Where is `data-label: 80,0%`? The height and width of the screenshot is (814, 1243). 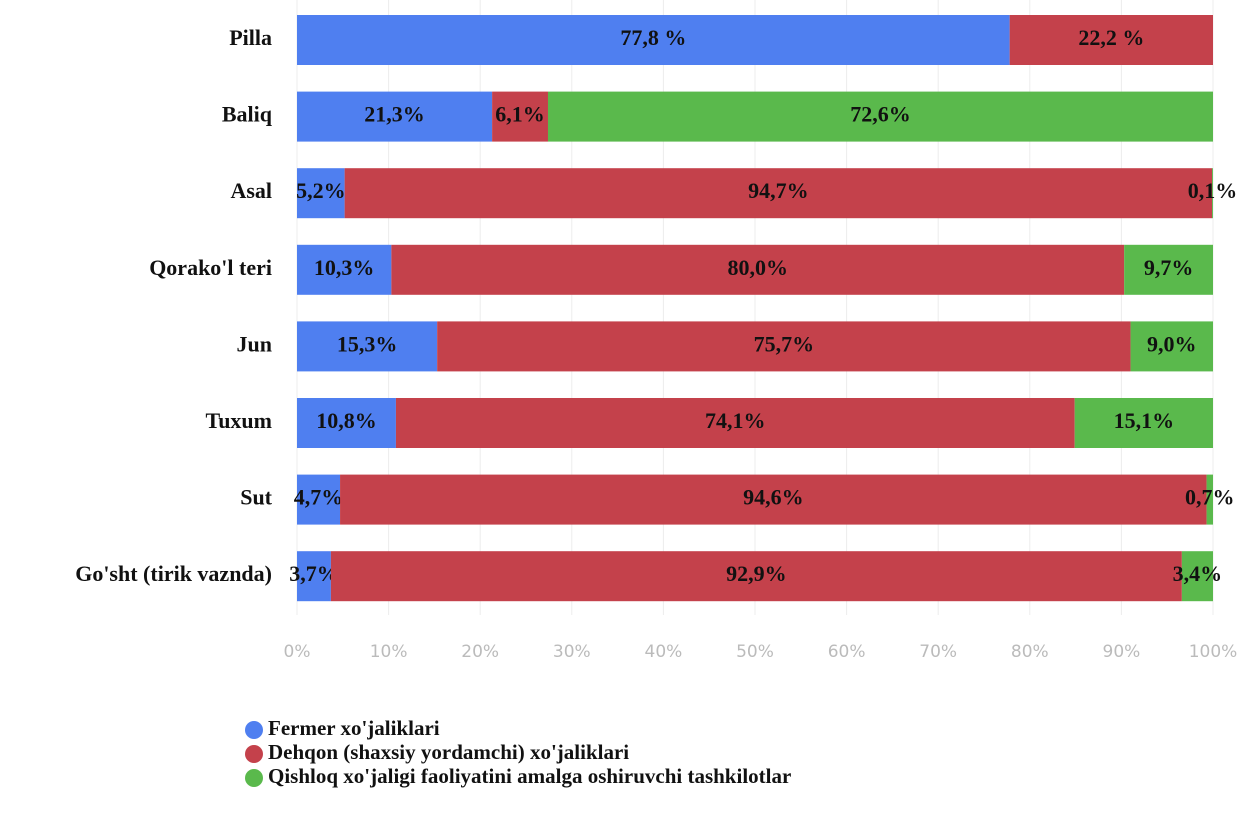 data-label: 80,0% is located at coordinates (757, 267).